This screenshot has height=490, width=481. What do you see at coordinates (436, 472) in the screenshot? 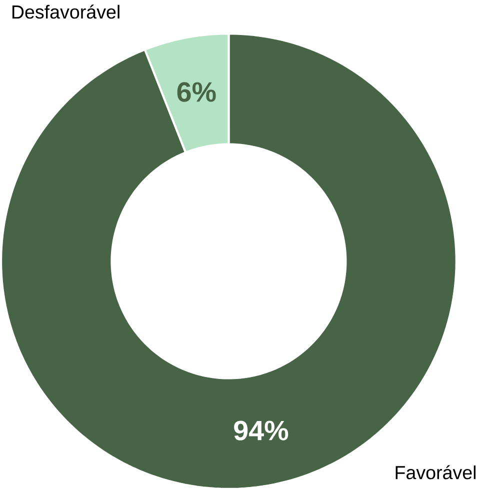
I see `slice-label: Favorável` at bounding box center [436, 472].